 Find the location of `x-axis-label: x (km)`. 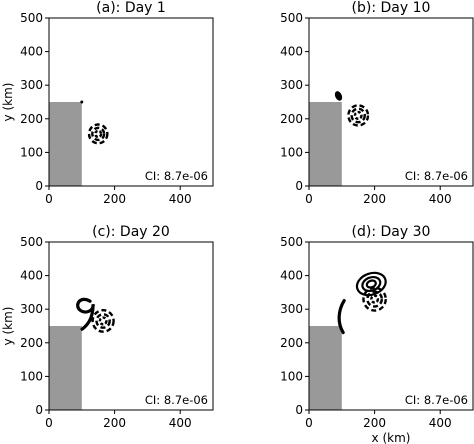

x-axis-label: x (km) is located at coordinates (391, 437).